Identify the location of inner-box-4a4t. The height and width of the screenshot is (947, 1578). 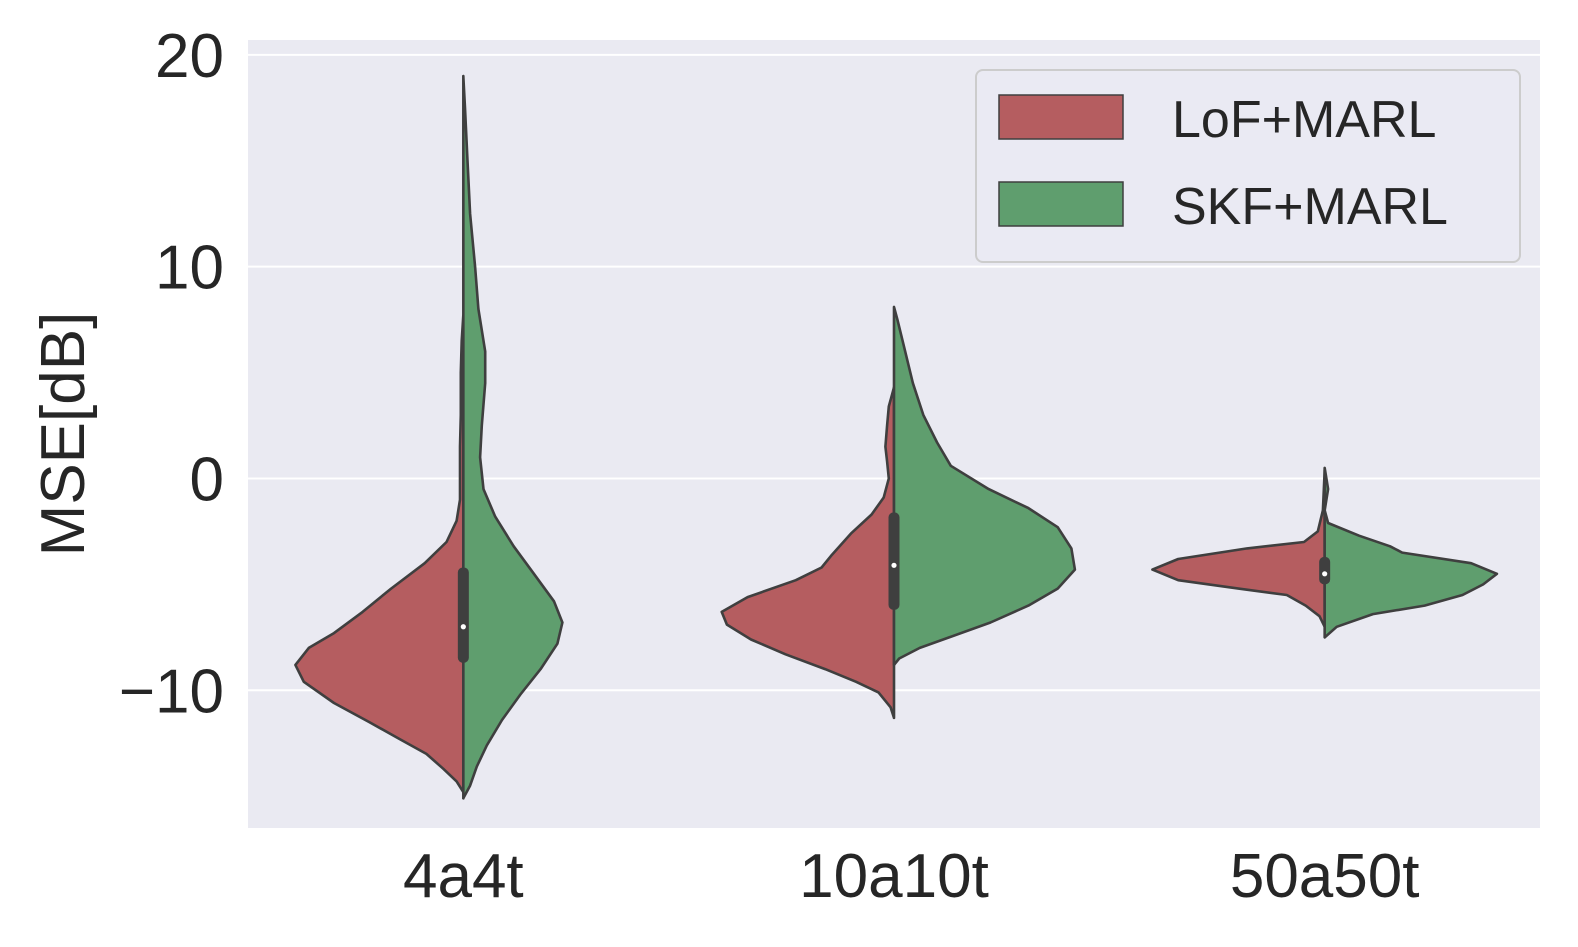
(463, 615).